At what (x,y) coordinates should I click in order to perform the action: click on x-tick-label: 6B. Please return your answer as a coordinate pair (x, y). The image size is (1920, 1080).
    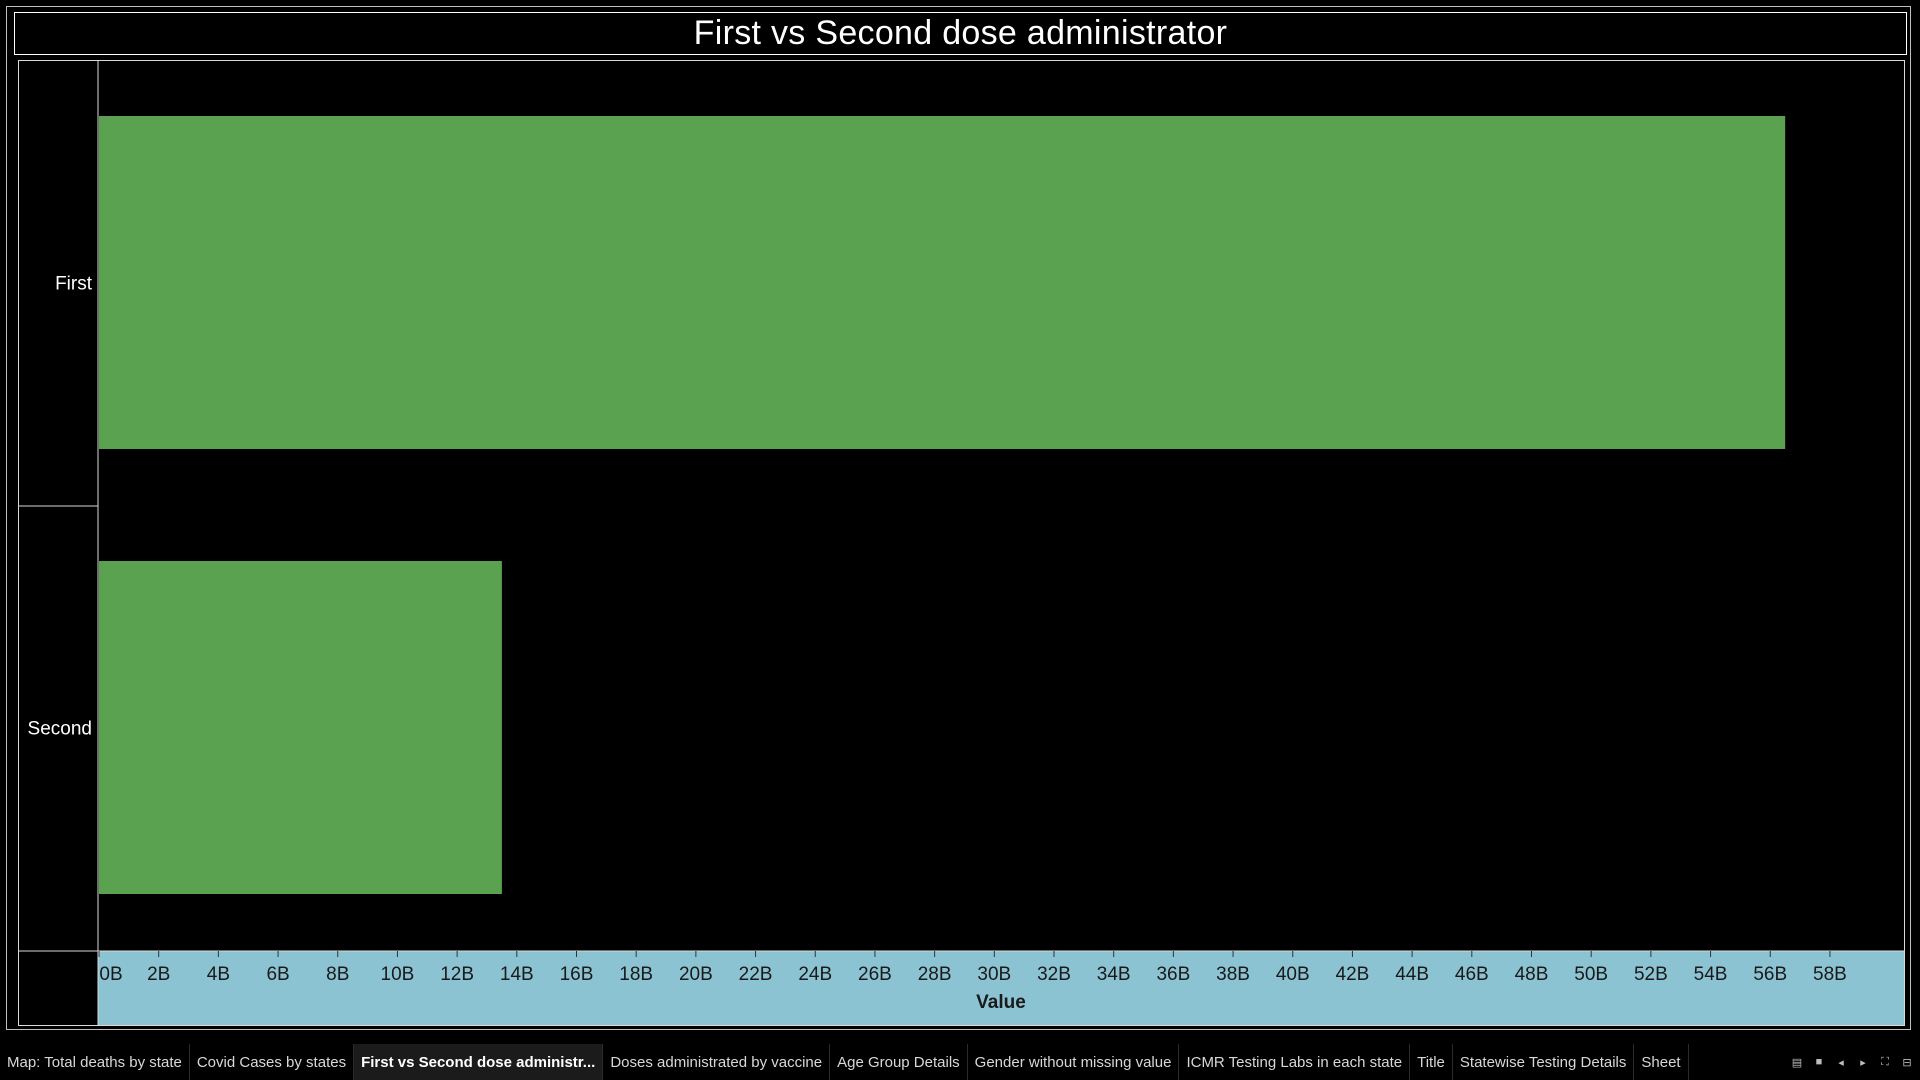
    Looking at the image, I should click on (277, 974).